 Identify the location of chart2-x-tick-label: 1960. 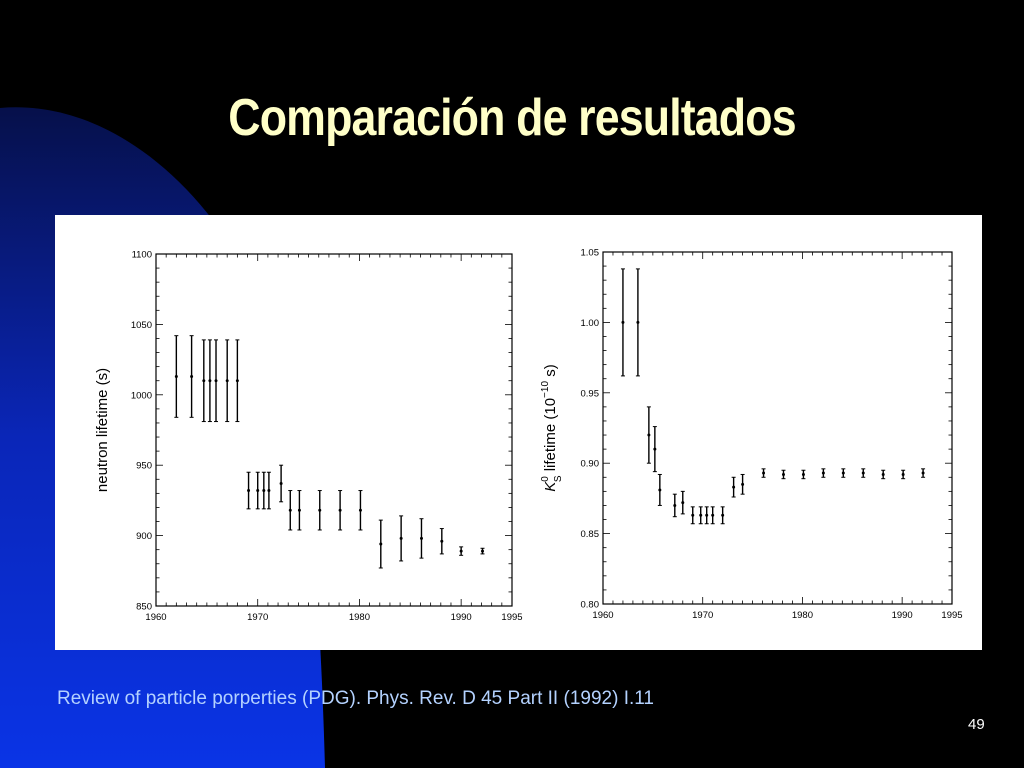
(602, 615).